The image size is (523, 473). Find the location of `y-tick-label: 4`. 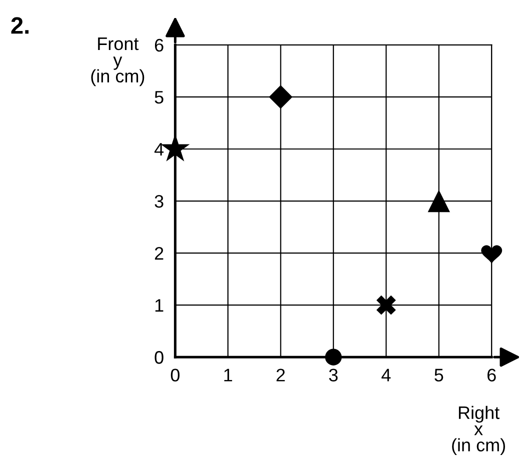

y-tick-label: 4 is located at coordinates (159, 149).